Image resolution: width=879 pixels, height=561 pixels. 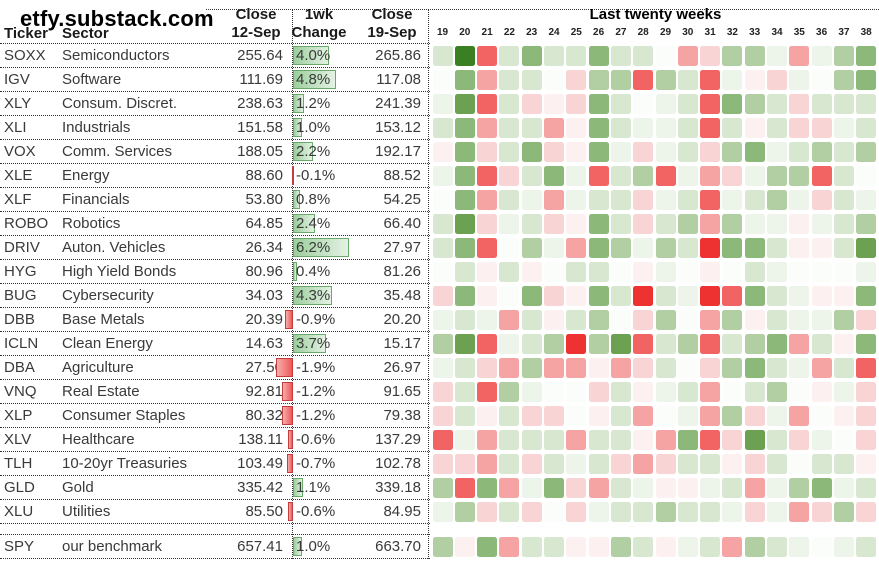 What do you see at coordinates (799, 32) in the screenshot?
I see `week-label: 35` at bounding box center [799, 32].